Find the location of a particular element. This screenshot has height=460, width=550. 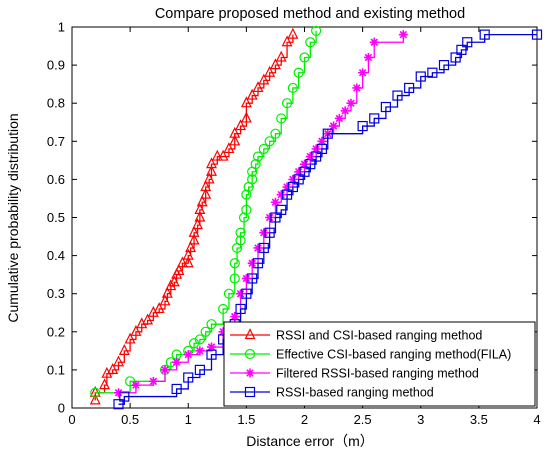

x-axis-label: Distance error（m） is located at coordinates (310, 441).